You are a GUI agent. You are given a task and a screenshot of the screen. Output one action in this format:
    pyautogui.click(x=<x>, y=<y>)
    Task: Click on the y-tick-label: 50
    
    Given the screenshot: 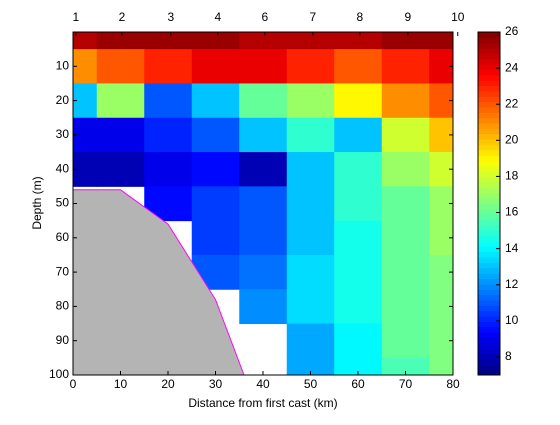 What is the action you would take?
    pyautogui.click(x=63, y=203)
    